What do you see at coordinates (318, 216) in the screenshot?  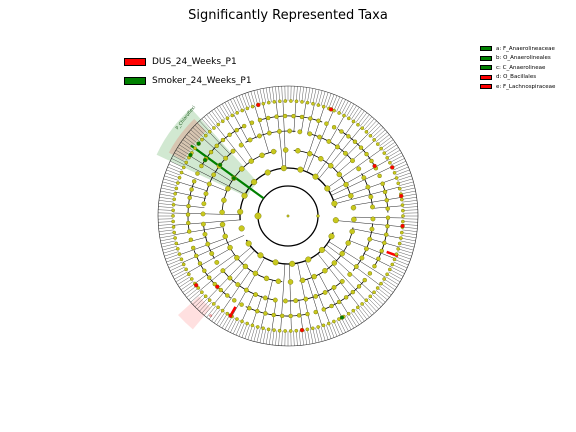 I see `node-level1` at bounding box center [318, 216].